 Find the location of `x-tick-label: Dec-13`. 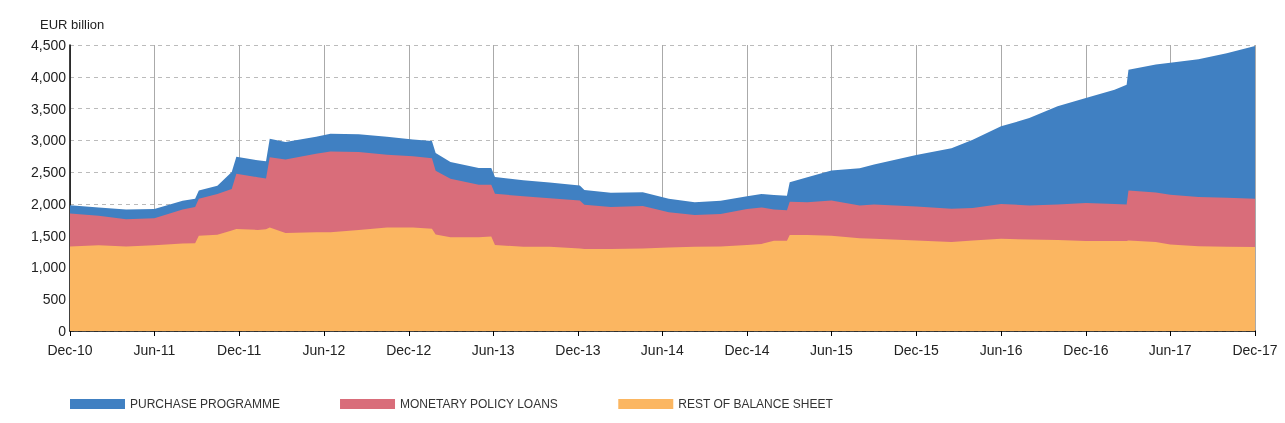

x-tick-label: Dec-13 is located at coordinates (578, 350).